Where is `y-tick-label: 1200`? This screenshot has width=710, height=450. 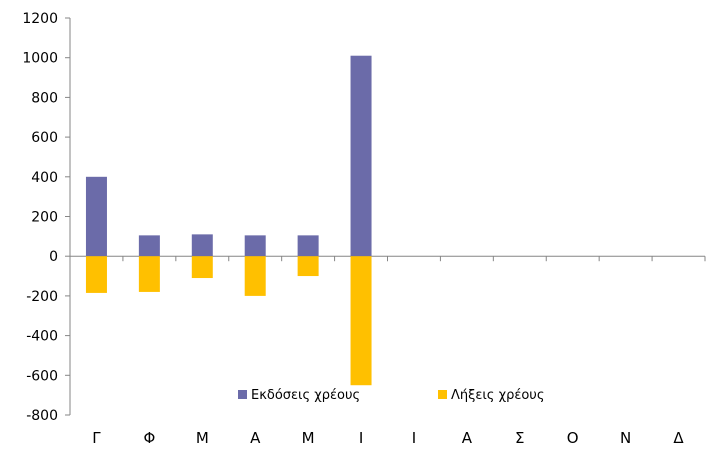 y-tick-label: 1200 is located at coordinates (40, 19).